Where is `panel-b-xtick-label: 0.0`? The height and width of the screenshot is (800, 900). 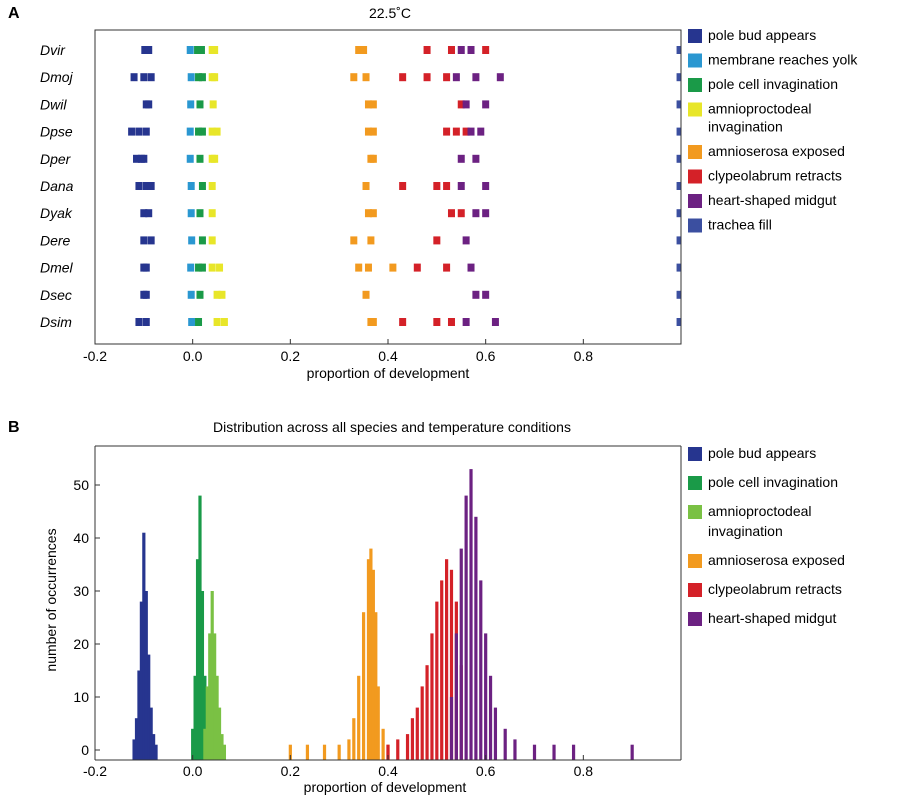
panel-b-xtick-label: 0.0 is located at coordinates (193, 771).